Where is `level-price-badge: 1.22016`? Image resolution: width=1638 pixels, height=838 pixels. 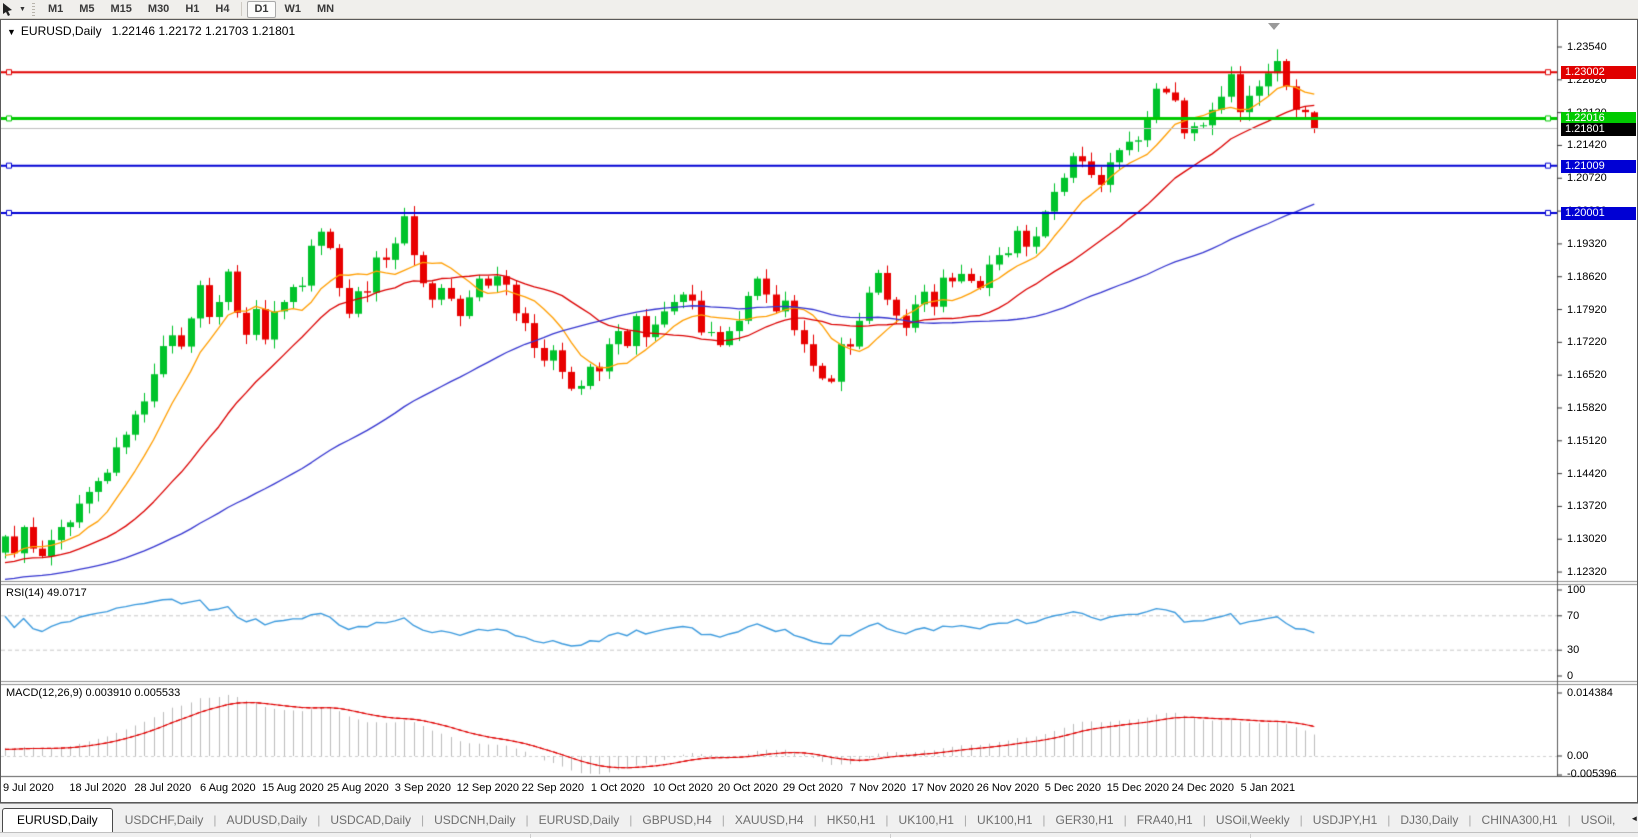 level-price-badge: 1.22016 is located at coordinates (1598, 119).